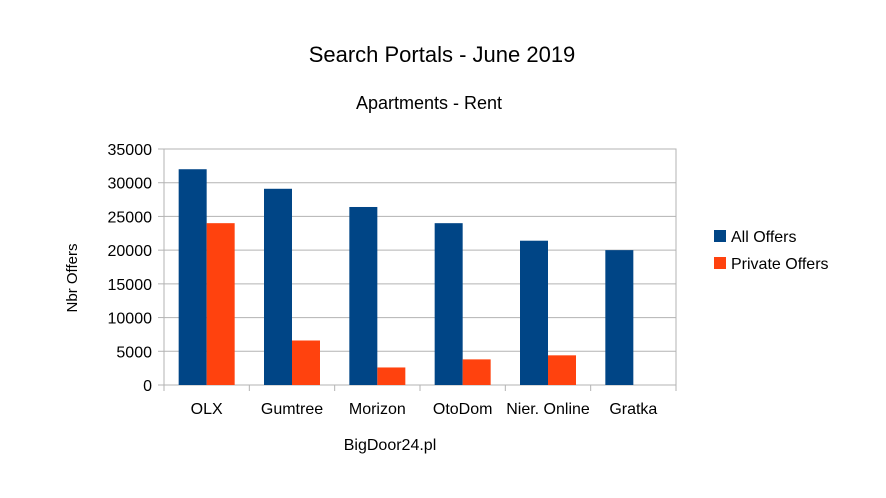 The width and height of the screenshot is (886, 498). Describe the element at coordinates (130, 268) in the screenshot. I see `y-tick-labels: 0 5000 10000 15000 20000 25000 30000 35000` at that location.